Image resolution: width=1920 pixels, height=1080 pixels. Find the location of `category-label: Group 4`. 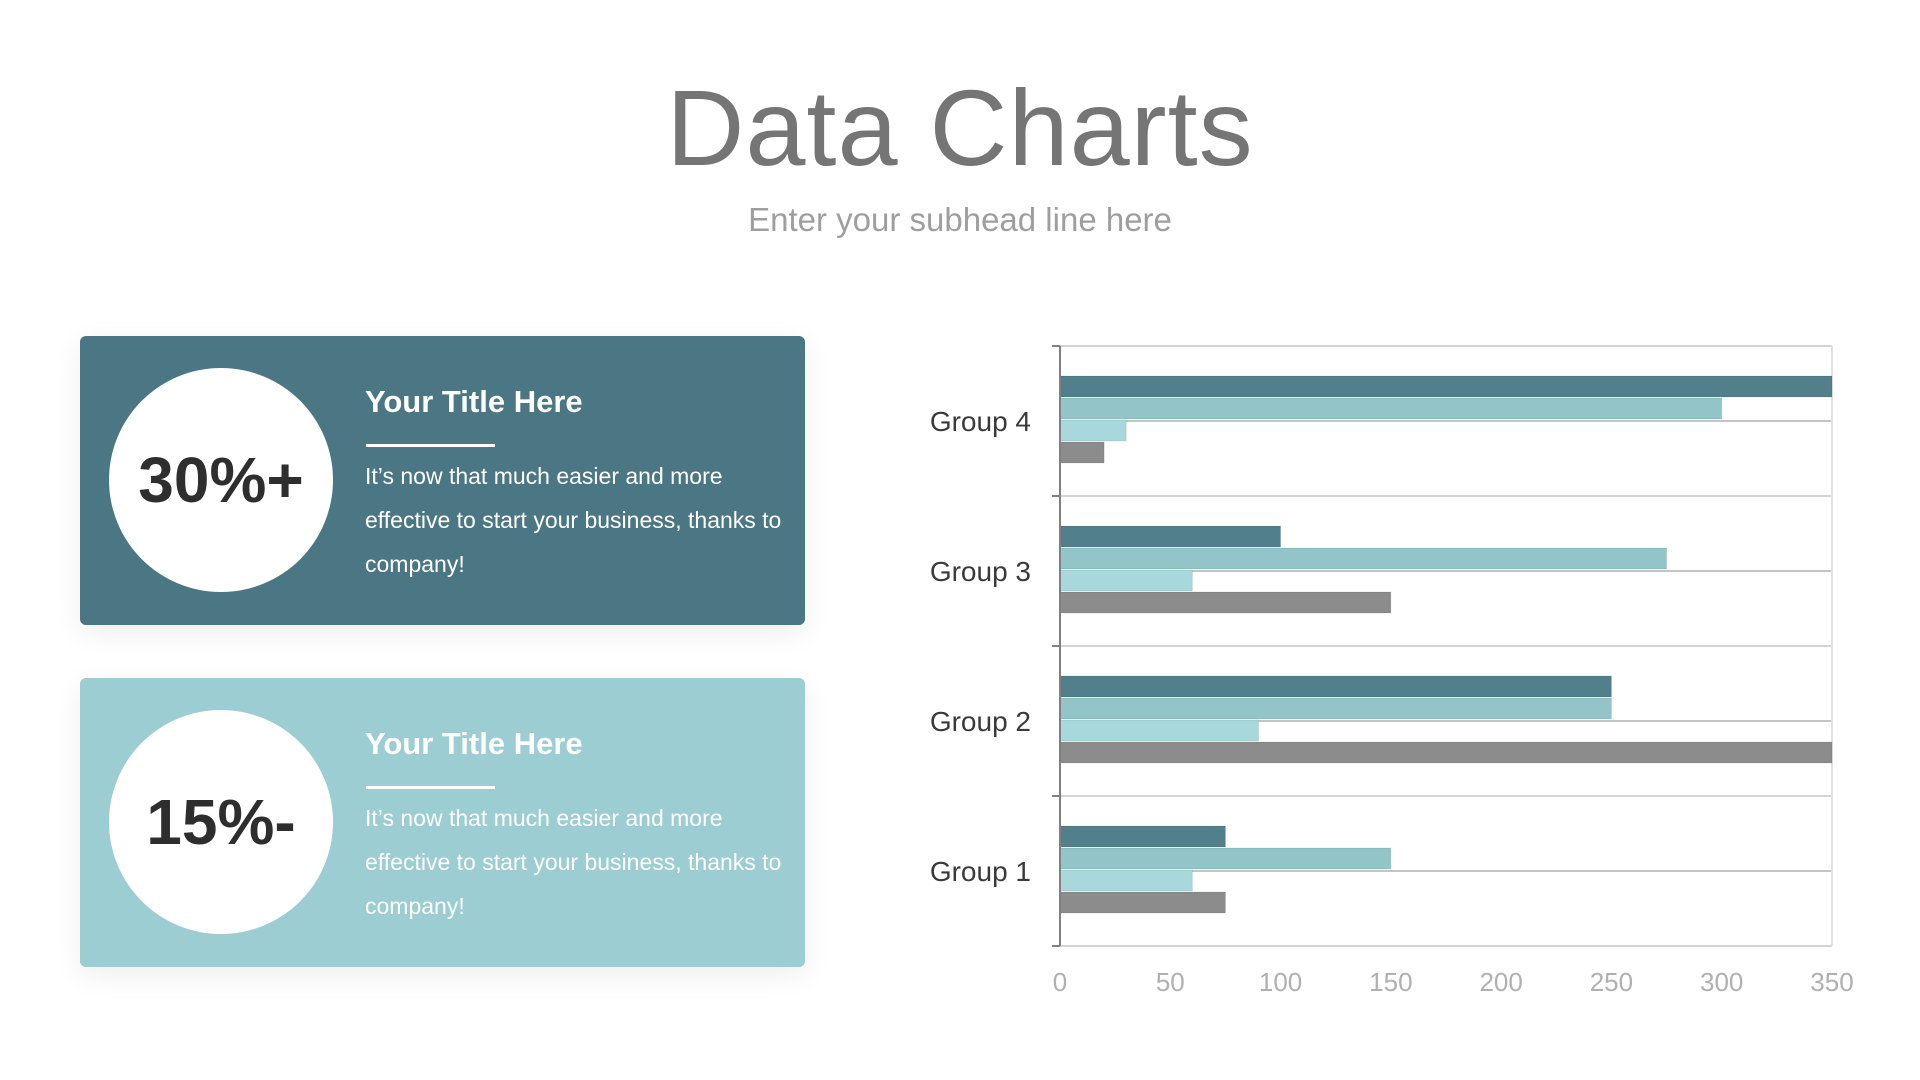

category-label: Group 4 is located at coordinates (980, 421).